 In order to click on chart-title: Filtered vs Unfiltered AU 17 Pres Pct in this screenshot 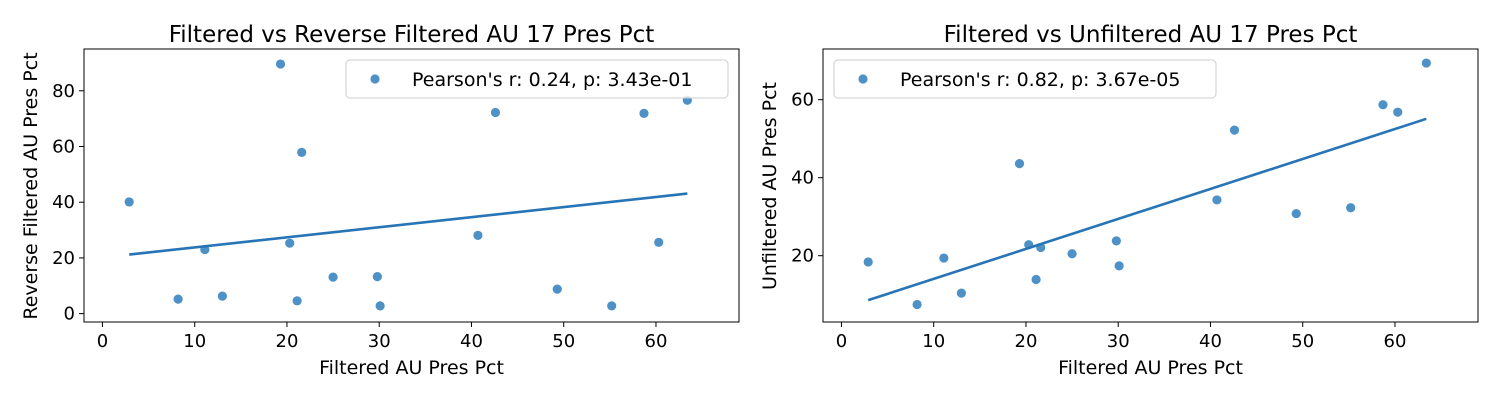, I will do `click(1151, 35)`.